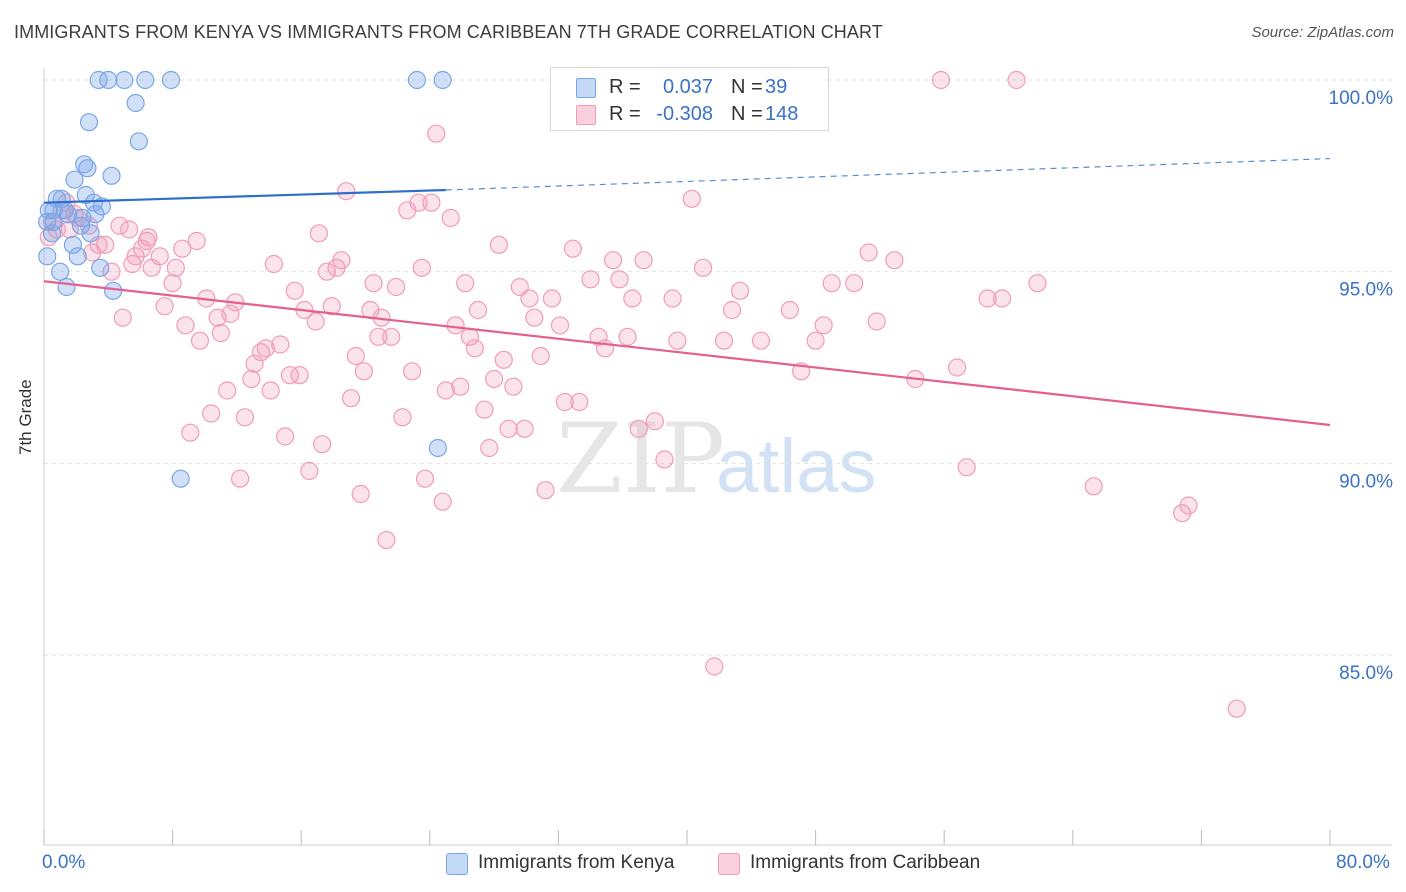 This screenshot has width=1406, height=892. I want to click on y-tick-label: 100.0%, so click(1361, 98).